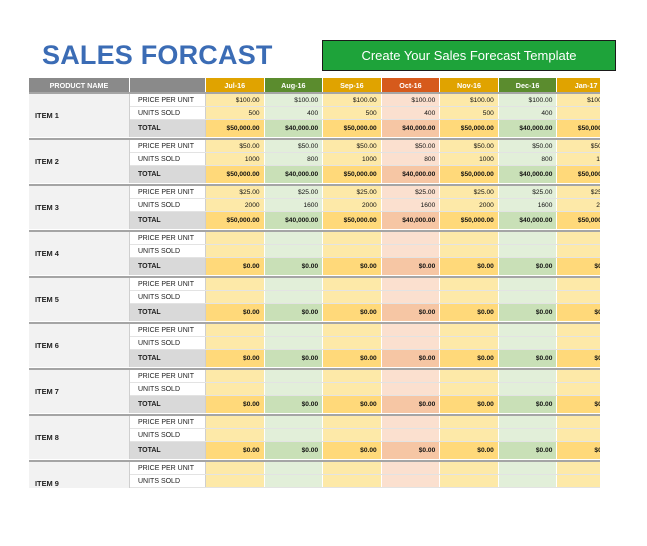 Image resolution: width=647 pixels, height=546 pixels. I want to click on header-month-6: Jan-17, so click(578, 85).